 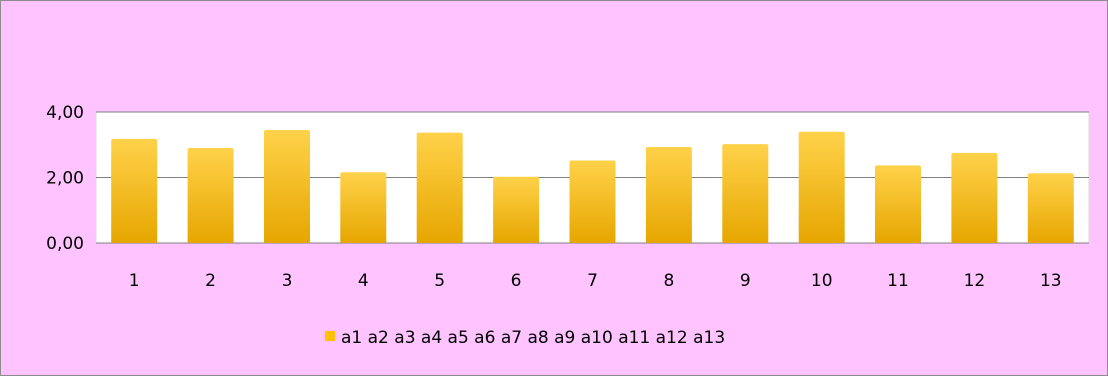 What do you see at coordinates (439, 281) in the screenshot?
I see `x-tick-label: 5` at bounding box center [439, 281].